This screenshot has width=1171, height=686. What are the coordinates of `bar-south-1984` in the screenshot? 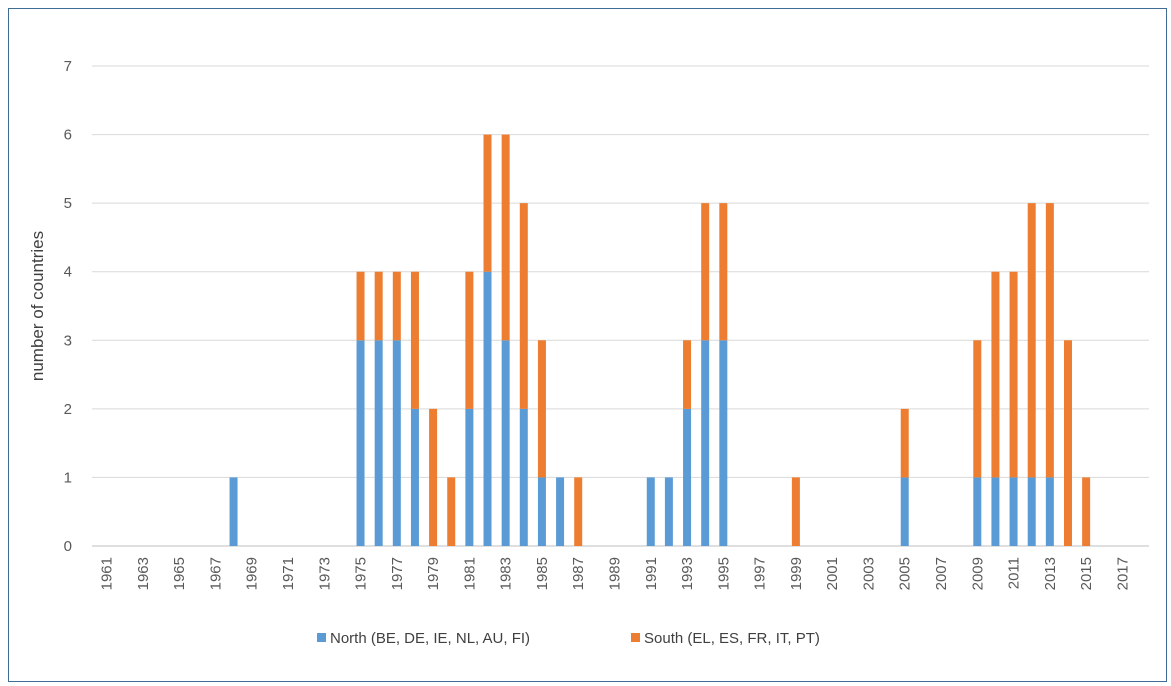 It's located at (523, 306).